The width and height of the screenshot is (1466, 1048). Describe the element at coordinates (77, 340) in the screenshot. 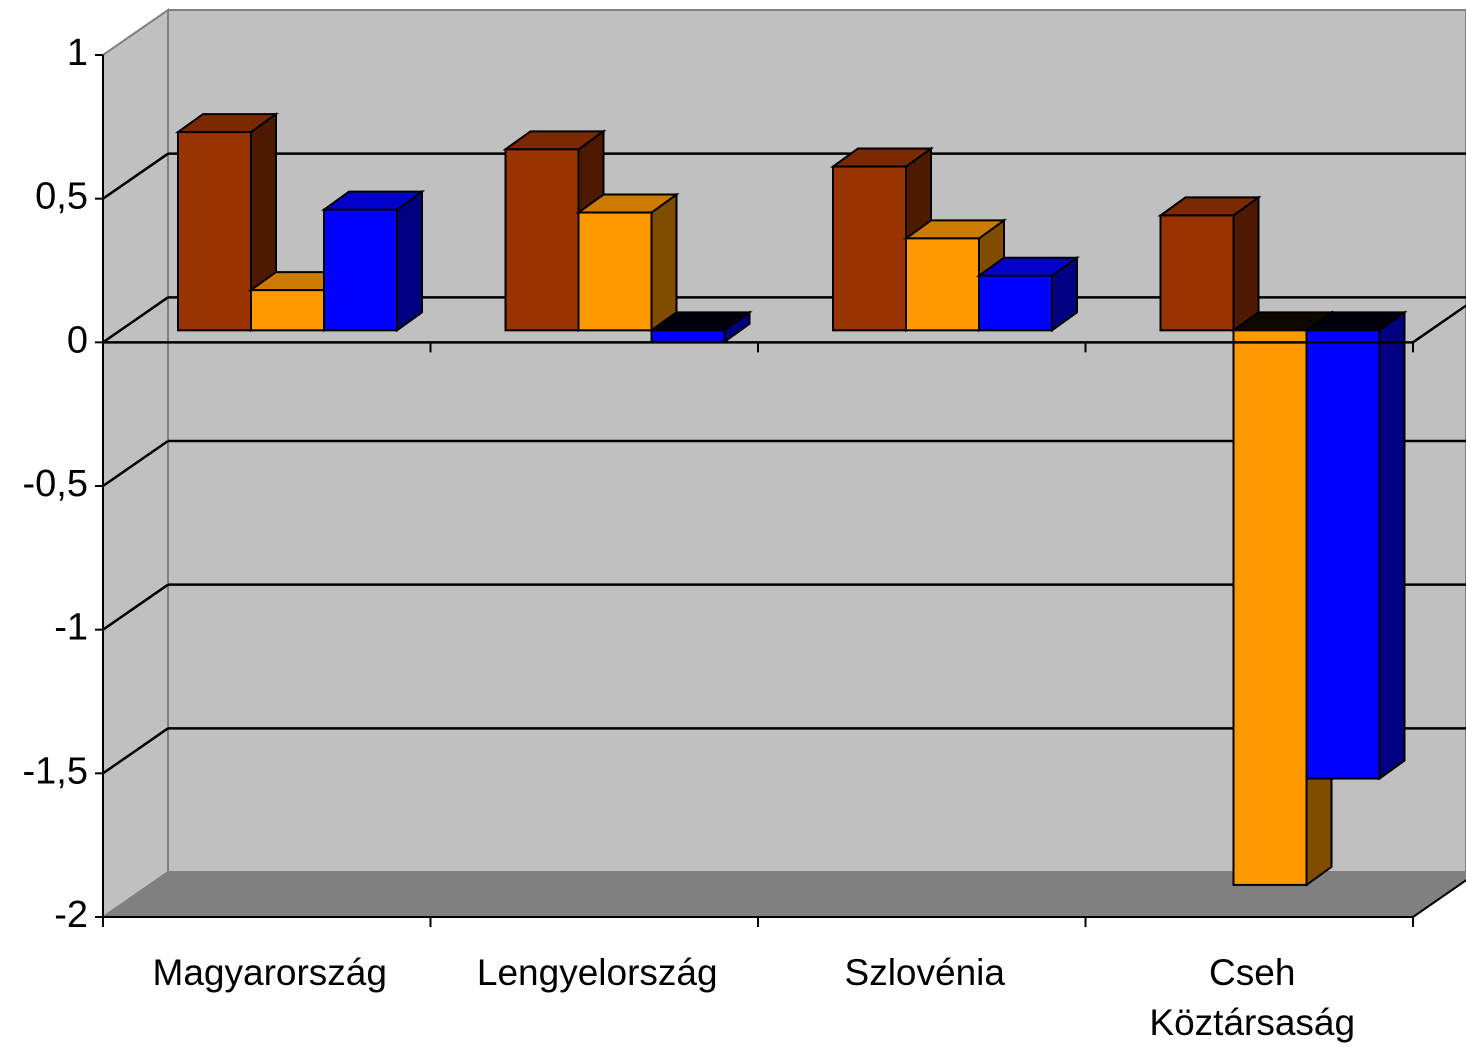

I see `y-tick-label: 0` at that location.